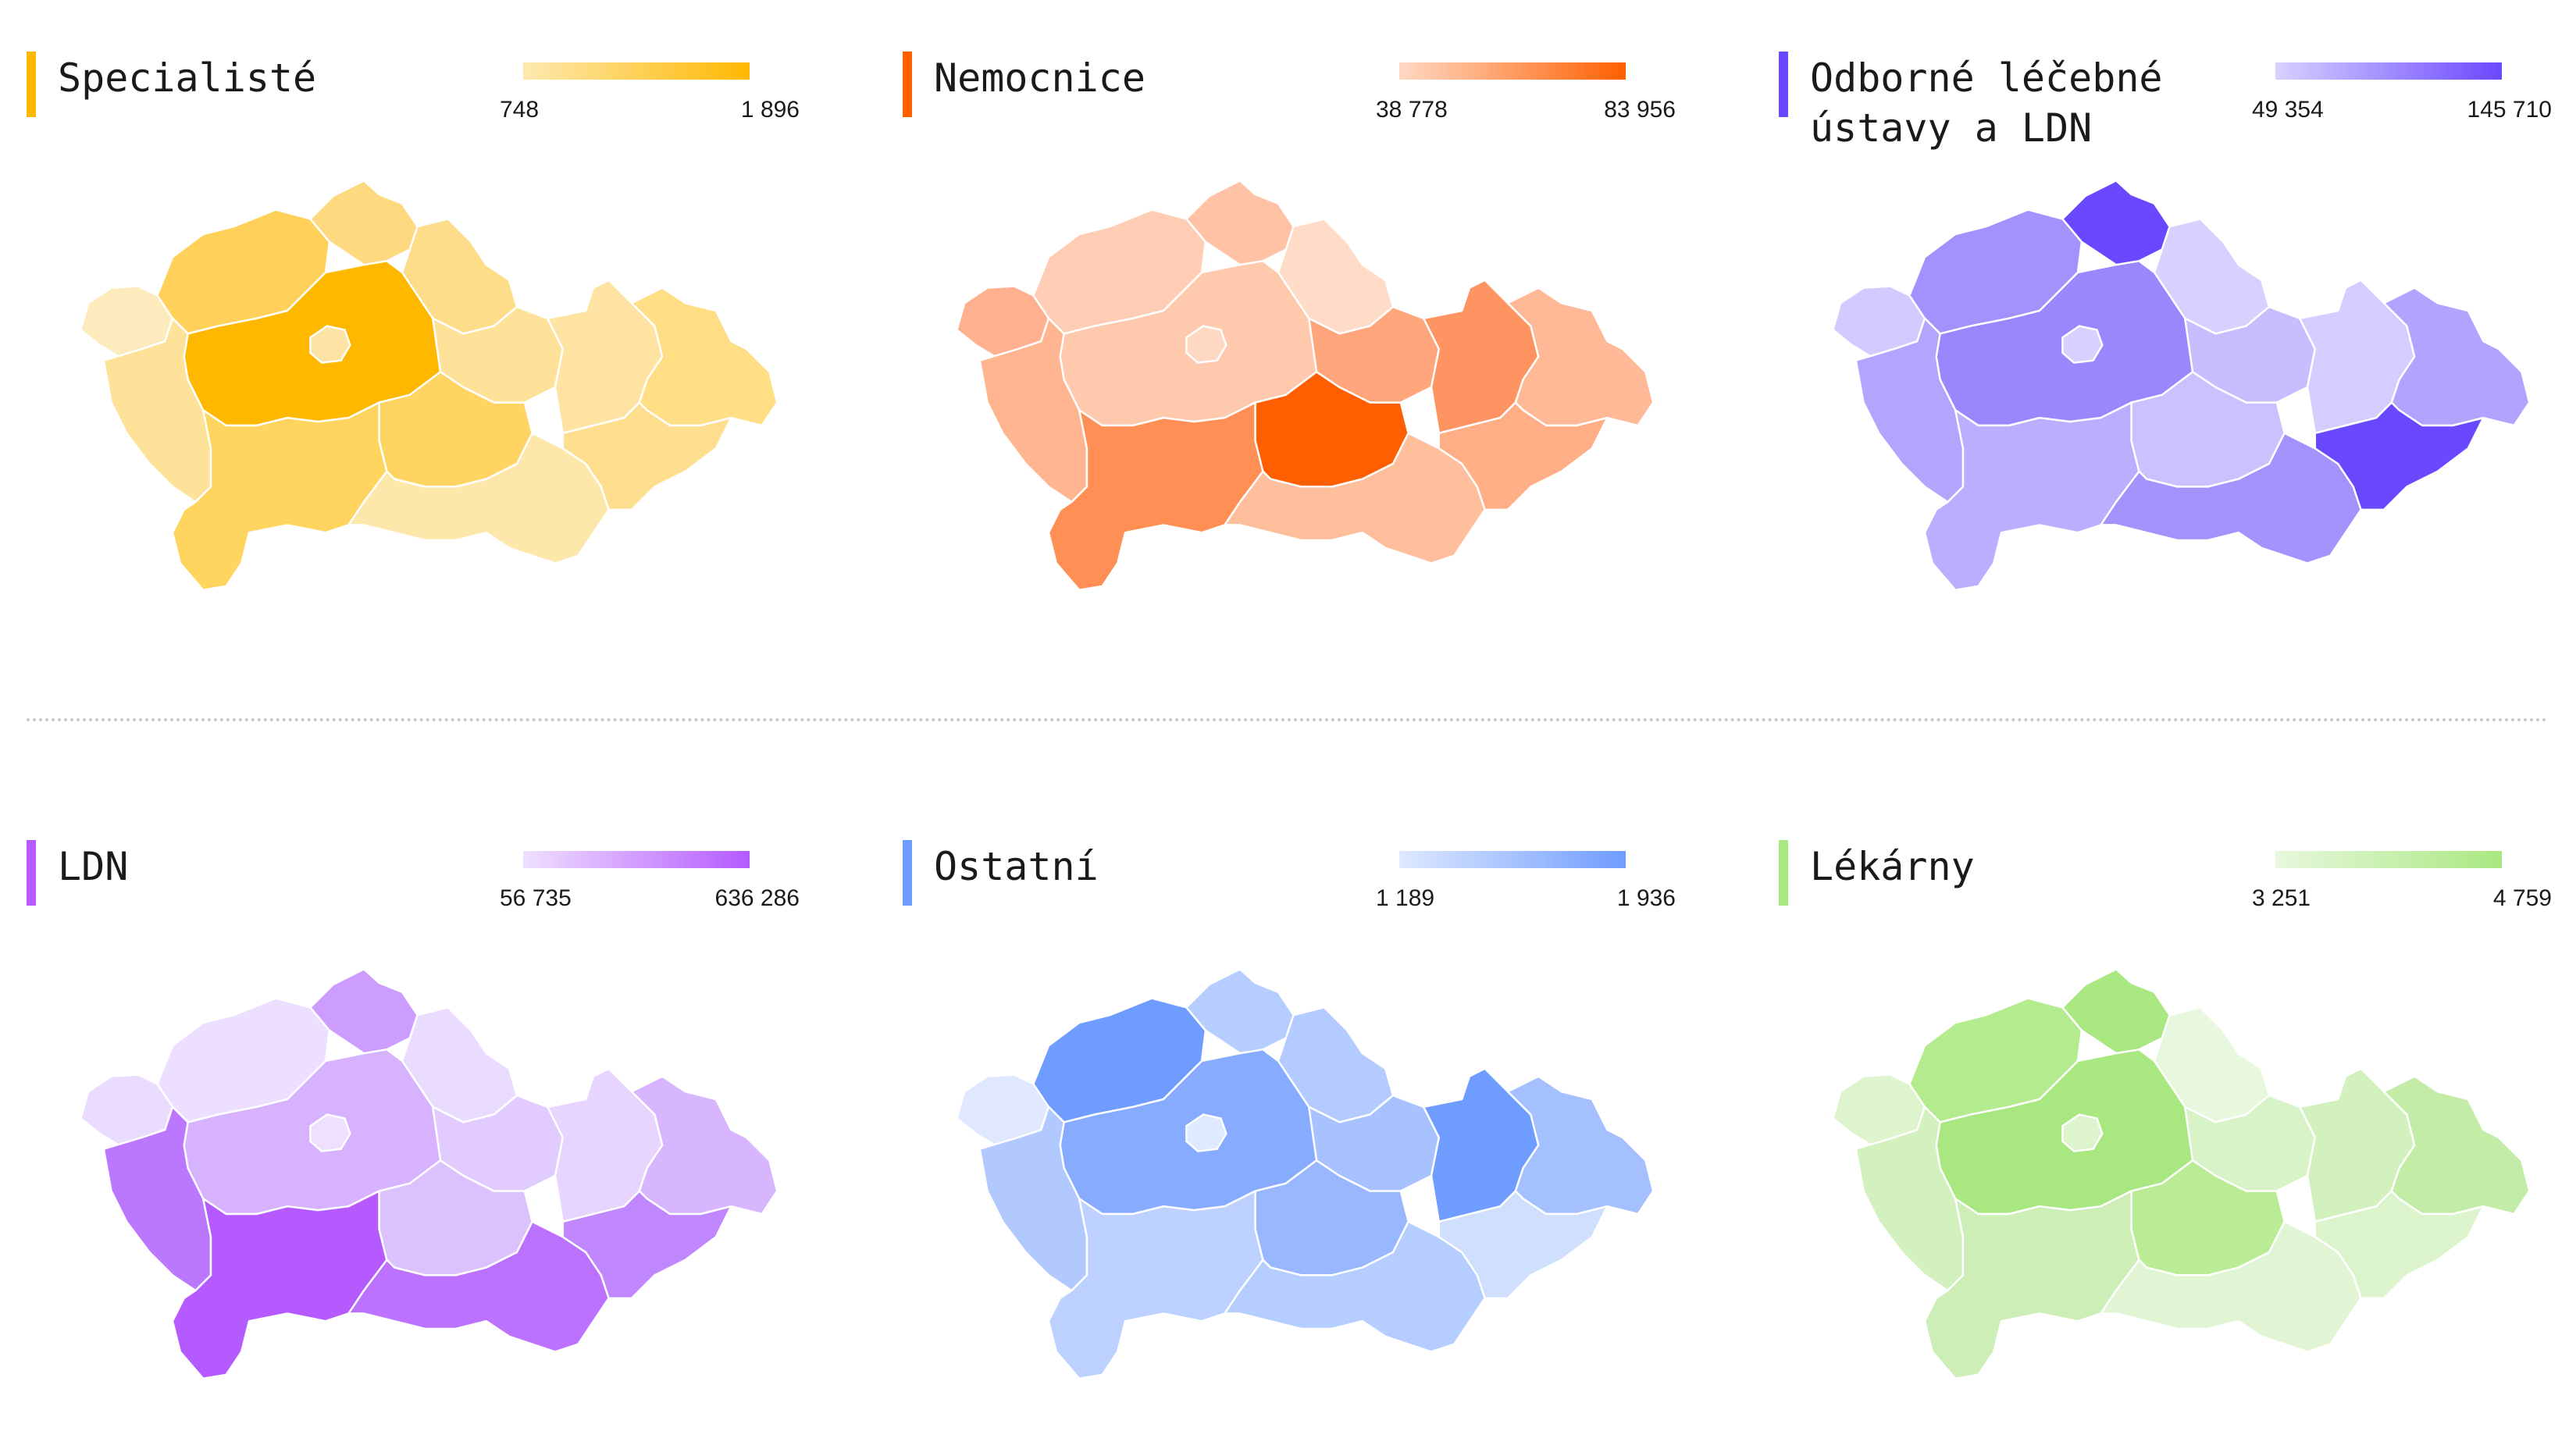  Describe the element at coordinates (520, 110) in the screenshot. I see `legend-min-label: 748` at that location.